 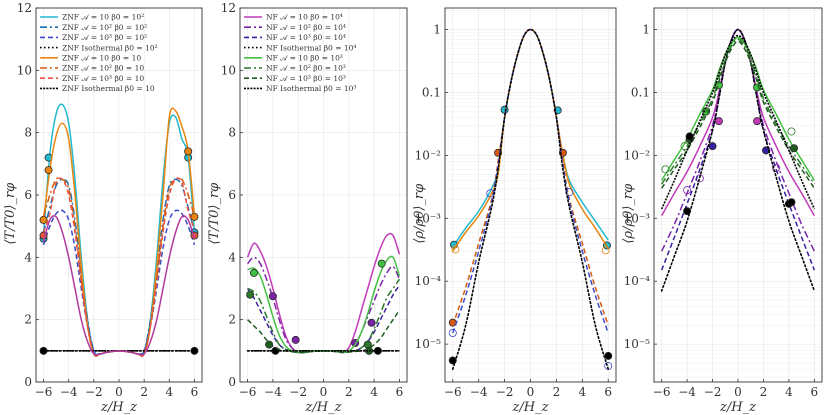 I want to click on legend-label-3: ZNF Isothermal β0 = 10², so click(x=110, y=47).